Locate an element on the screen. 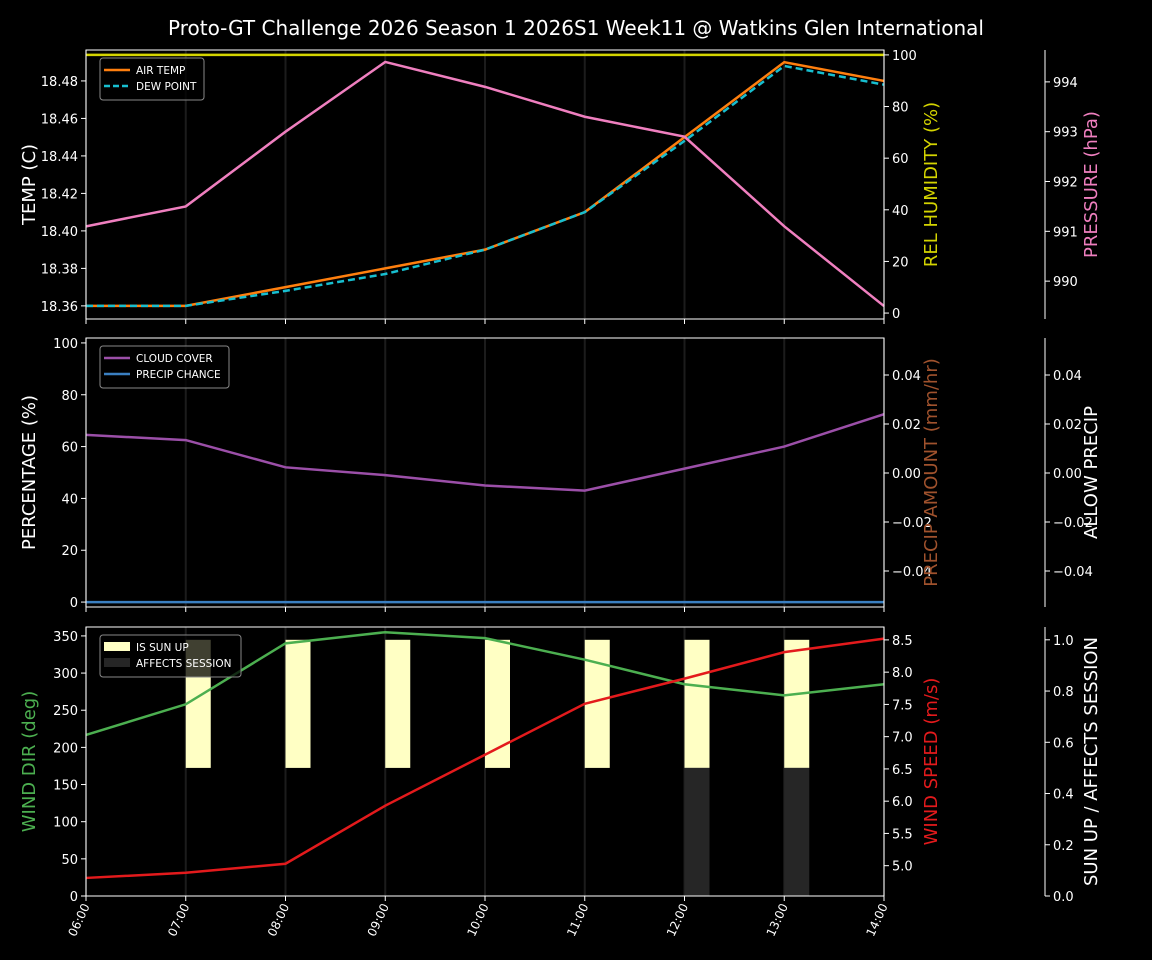  y-tick-label: 18.40 is located at coordinates (59, 232).